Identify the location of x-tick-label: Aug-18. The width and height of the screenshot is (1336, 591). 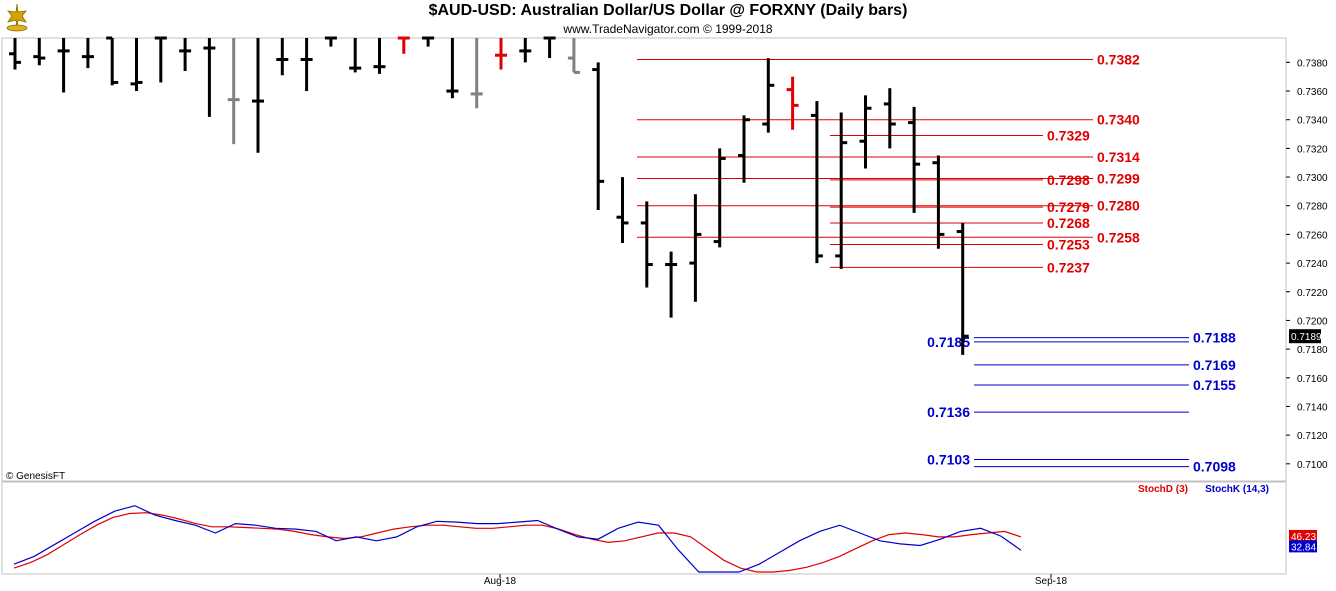
(500, 581).